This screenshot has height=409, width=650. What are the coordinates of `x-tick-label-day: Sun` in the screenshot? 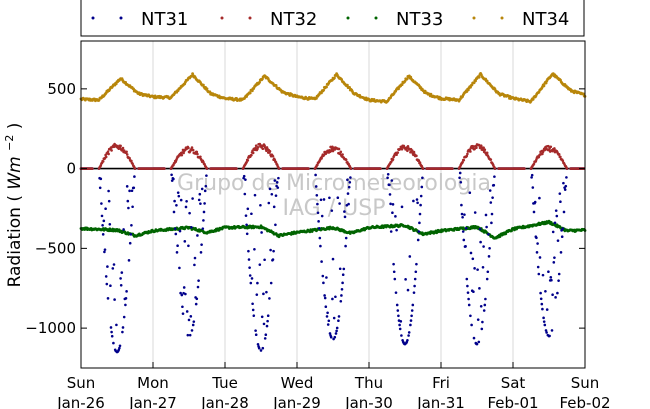 It's located at (585, 383).